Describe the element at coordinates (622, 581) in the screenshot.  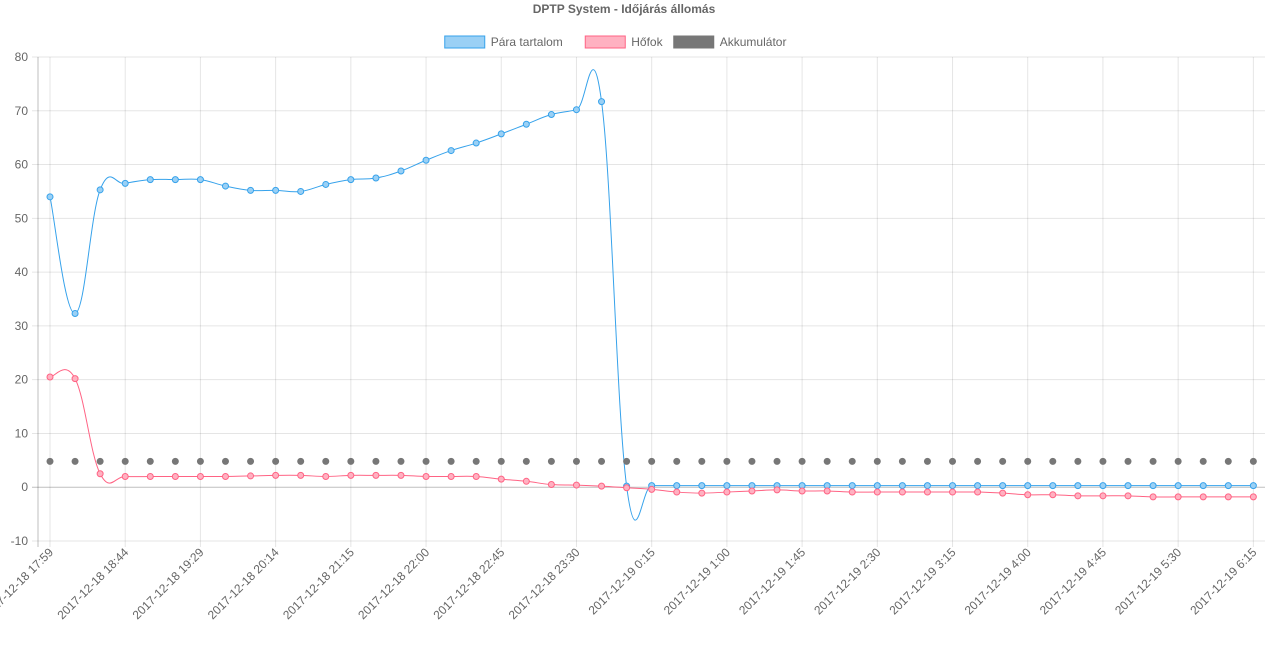
I see `x-tick-label: 2017-12-19 0:15` at that location.